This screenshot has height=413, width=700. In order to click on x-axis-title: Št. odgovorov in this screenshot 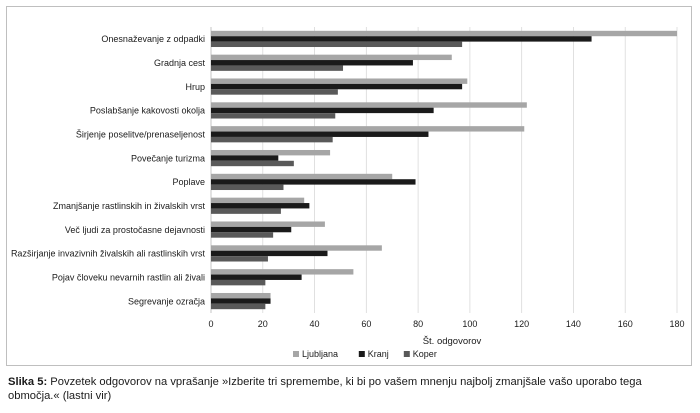, I will do `click(452, 341)`.